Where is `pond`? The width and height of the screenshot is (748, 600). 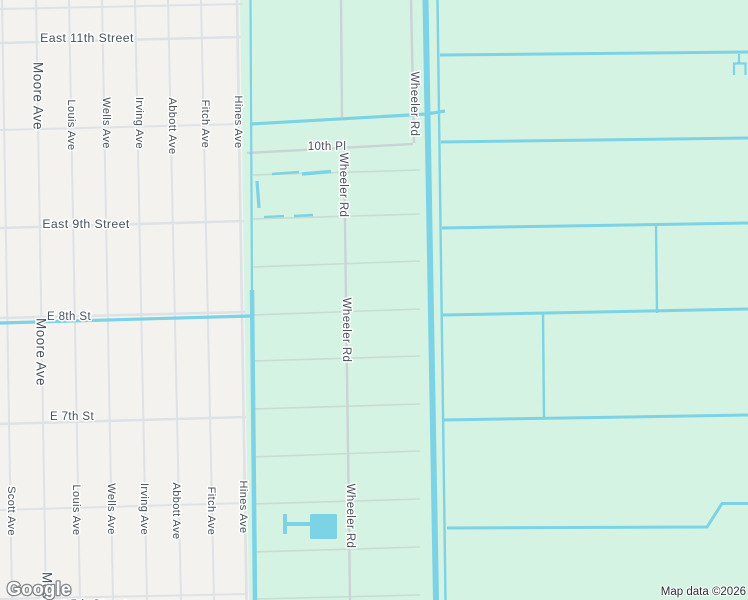
pond is located at coordinates (323, 526).